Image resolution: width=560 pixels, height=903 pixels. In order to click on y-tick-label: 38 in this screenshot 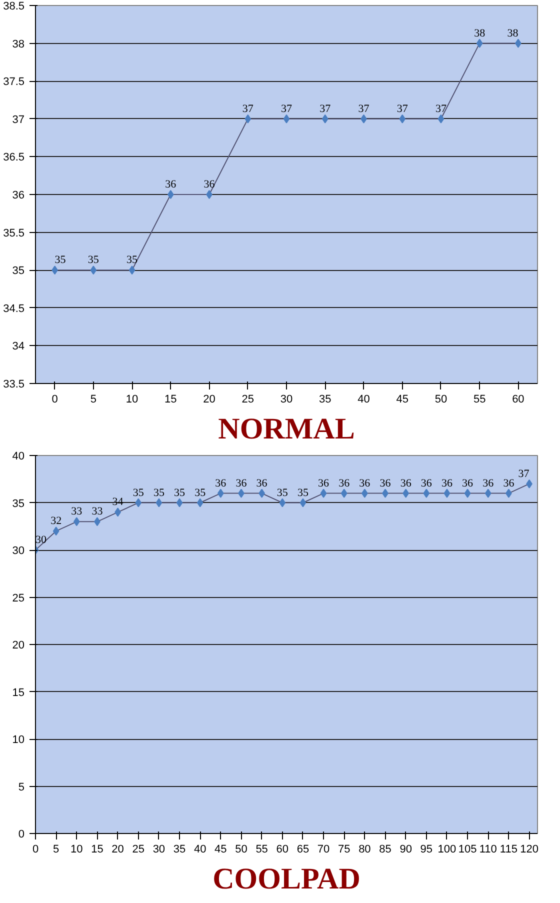, I will do `click(18, 44)`.